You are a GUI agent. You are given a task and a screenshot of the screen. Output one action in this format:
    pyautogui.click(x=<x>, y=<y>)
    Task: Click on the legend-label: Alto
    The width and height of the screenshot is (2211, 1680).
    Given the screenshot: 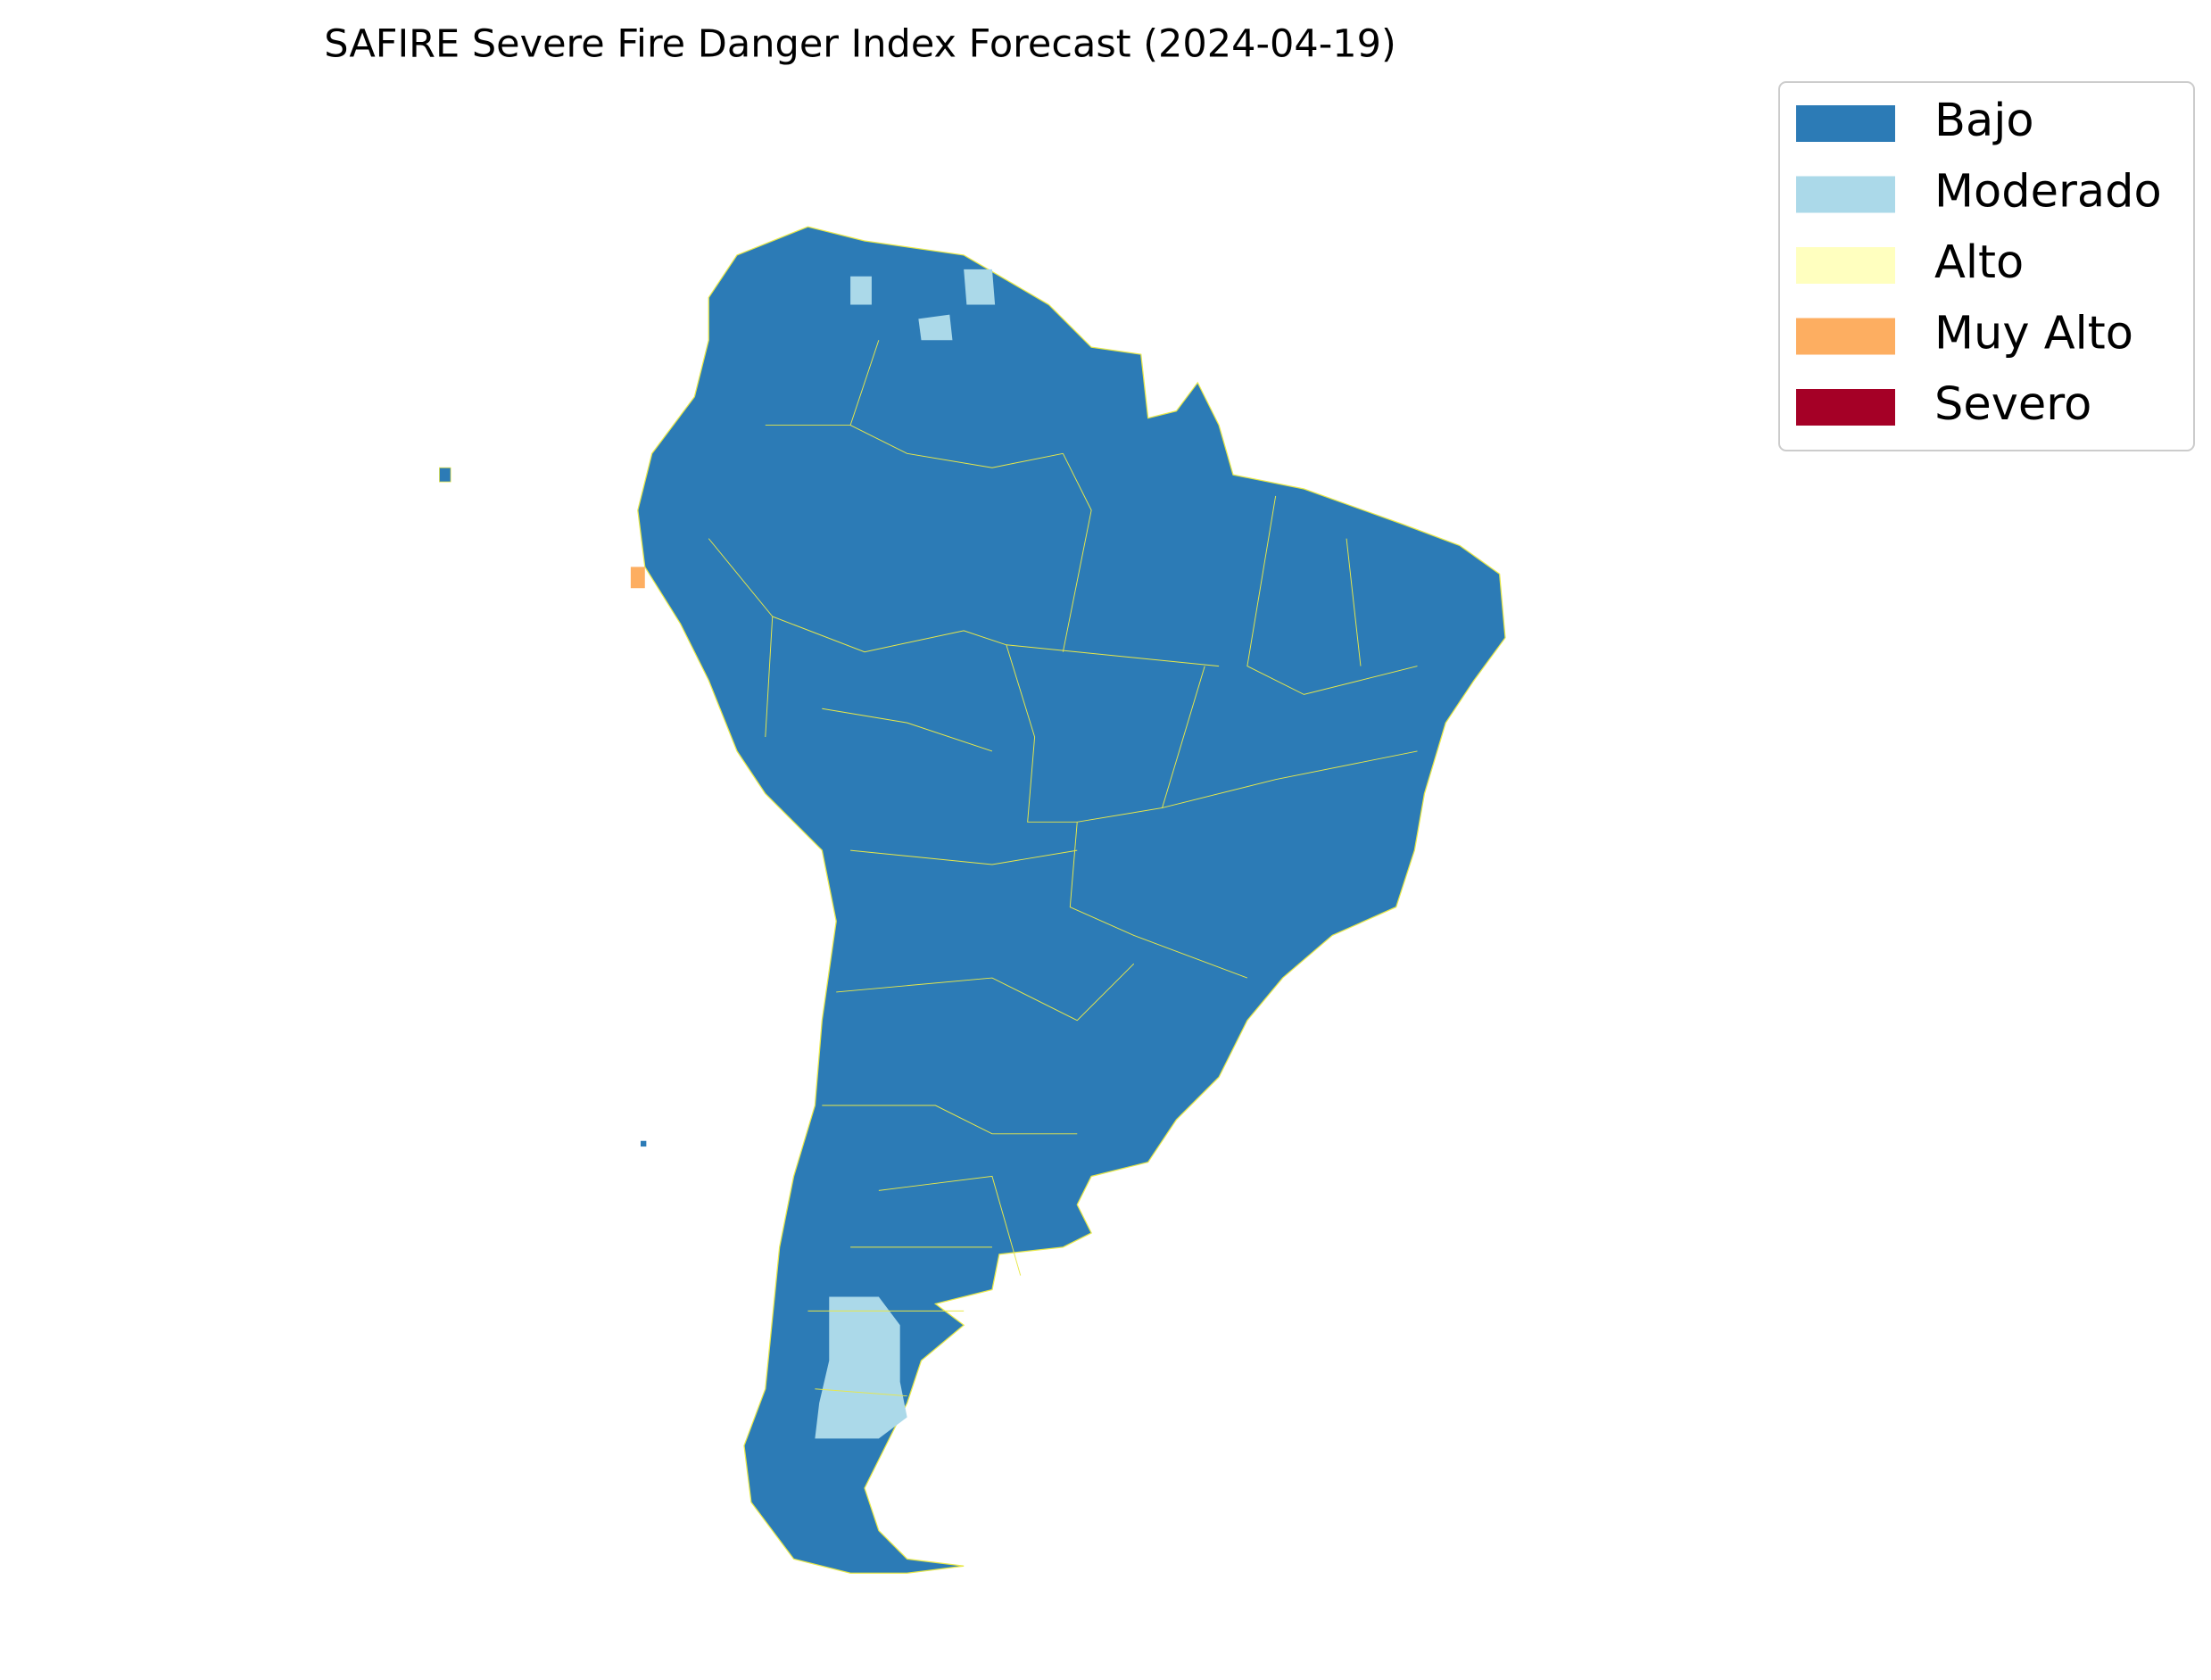 What is the action you would take?
    pyautogui.click(x=1979, y=262)
    